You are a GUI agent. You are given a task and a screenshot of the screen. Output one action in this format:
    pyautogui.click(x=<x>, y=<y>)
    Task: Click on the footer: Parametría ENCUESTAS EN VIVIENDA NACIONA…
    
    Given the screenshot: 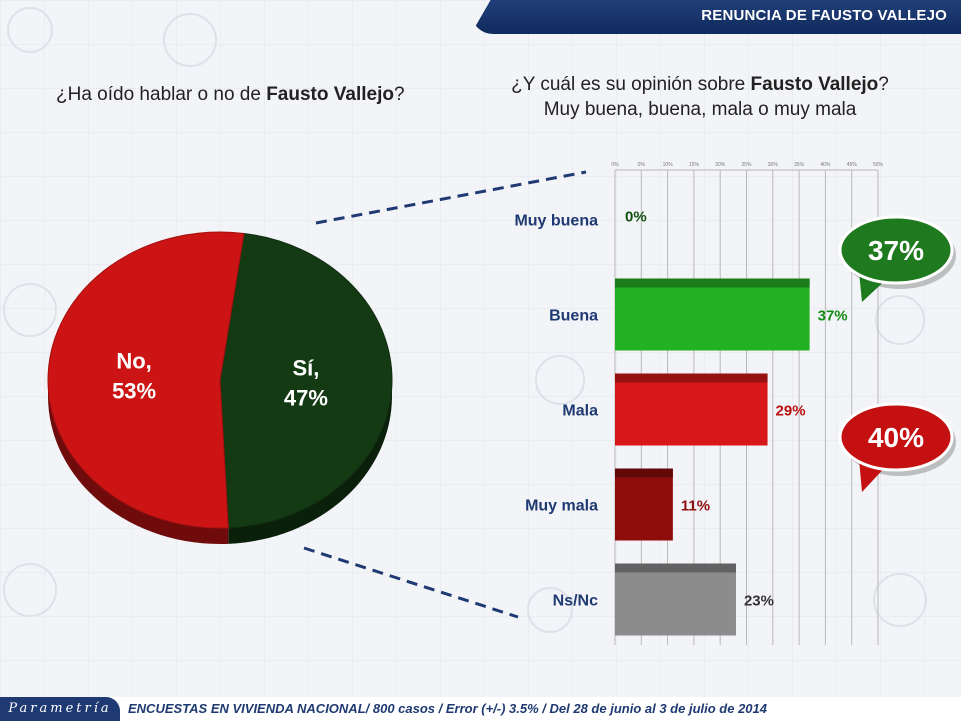 What is the action you would take?
    pyautogui.click(x=480, y=709)
    